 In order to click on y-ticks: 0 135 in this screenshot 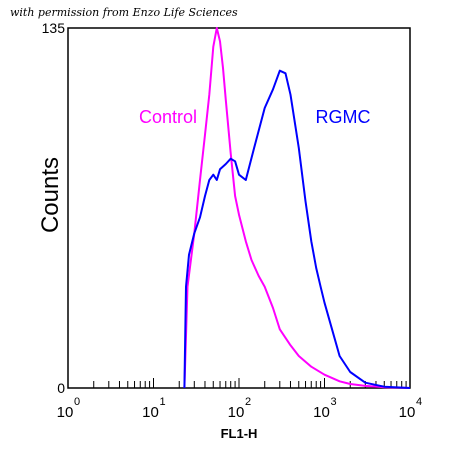, I will do `click(59, 208)`.